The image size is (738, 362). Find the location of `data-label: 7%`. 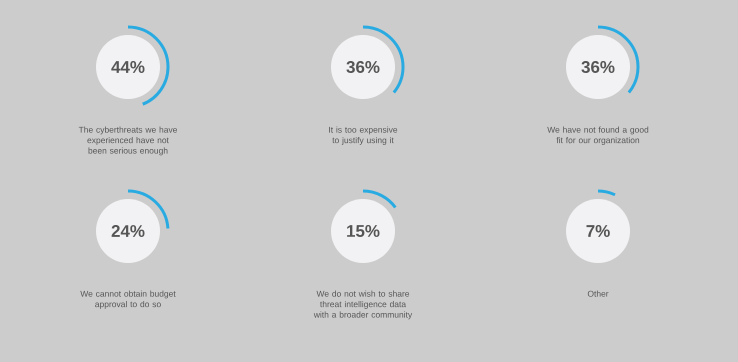

data-label: 7% is located at coordinates (598, 231).